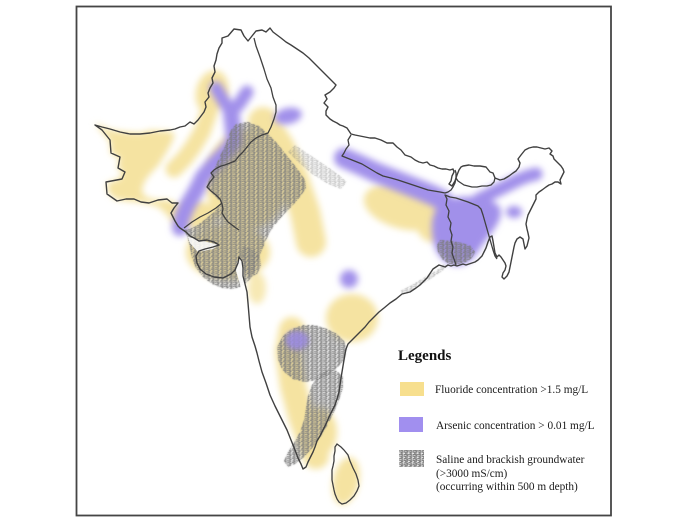 Image resolution: width=700 pixels, height=525 pixels. What do you see at coordinates (511, 390) in the screenshot?
I see `svg-text:Fluoride concentration >1.5 mg: Fluoride concentration >1.5 mg/L` at bounding box center [511, 390].